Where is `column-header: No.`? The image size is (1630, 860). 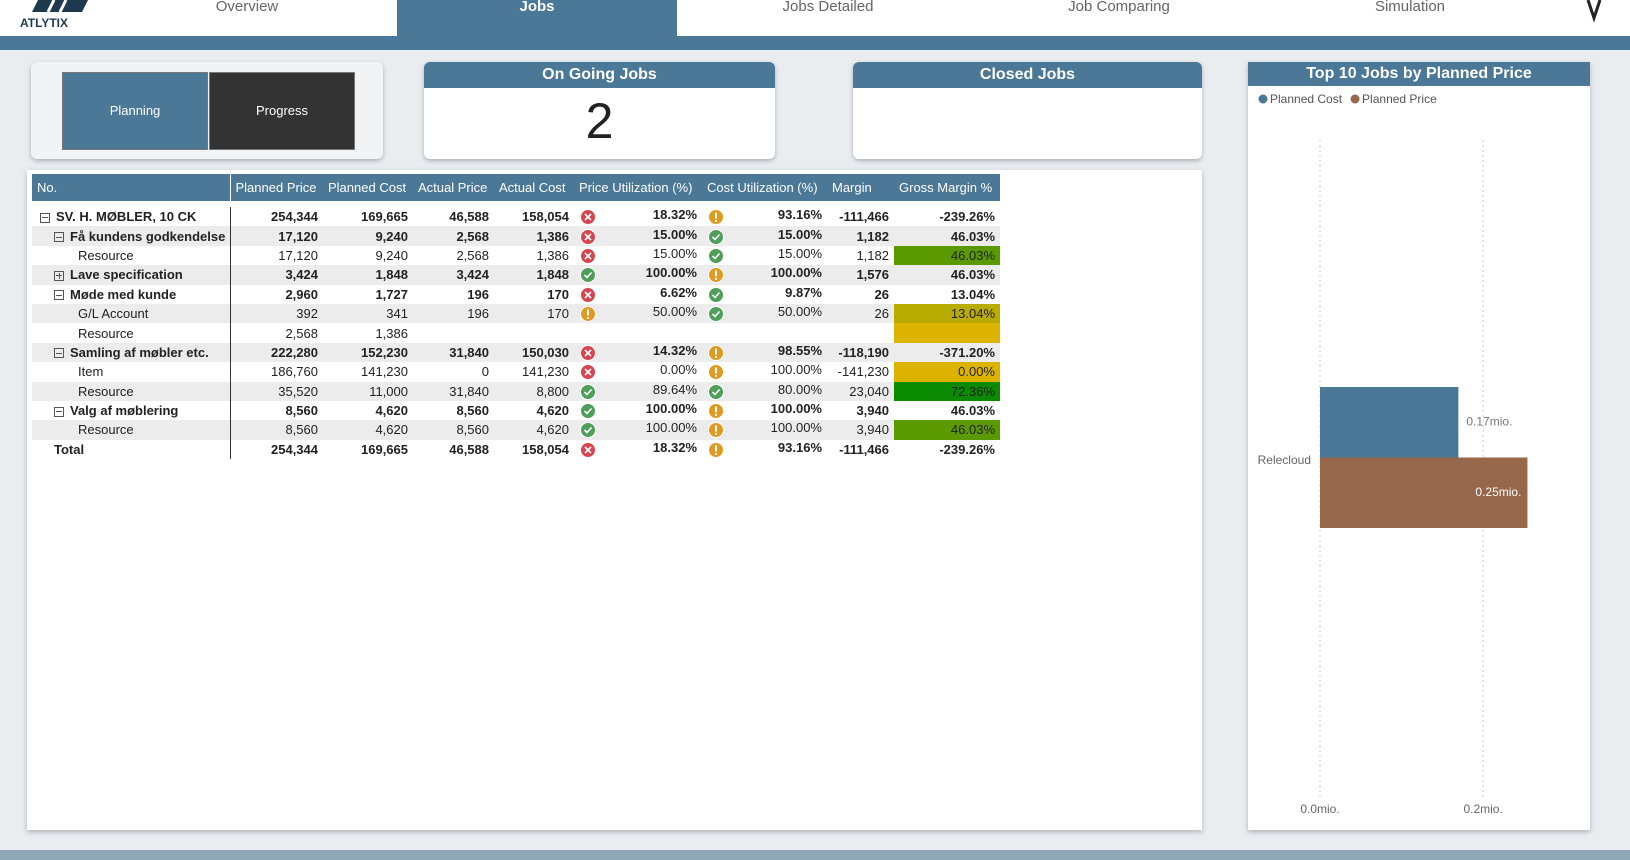 column-header: No. is located at coordinates (131, 187).